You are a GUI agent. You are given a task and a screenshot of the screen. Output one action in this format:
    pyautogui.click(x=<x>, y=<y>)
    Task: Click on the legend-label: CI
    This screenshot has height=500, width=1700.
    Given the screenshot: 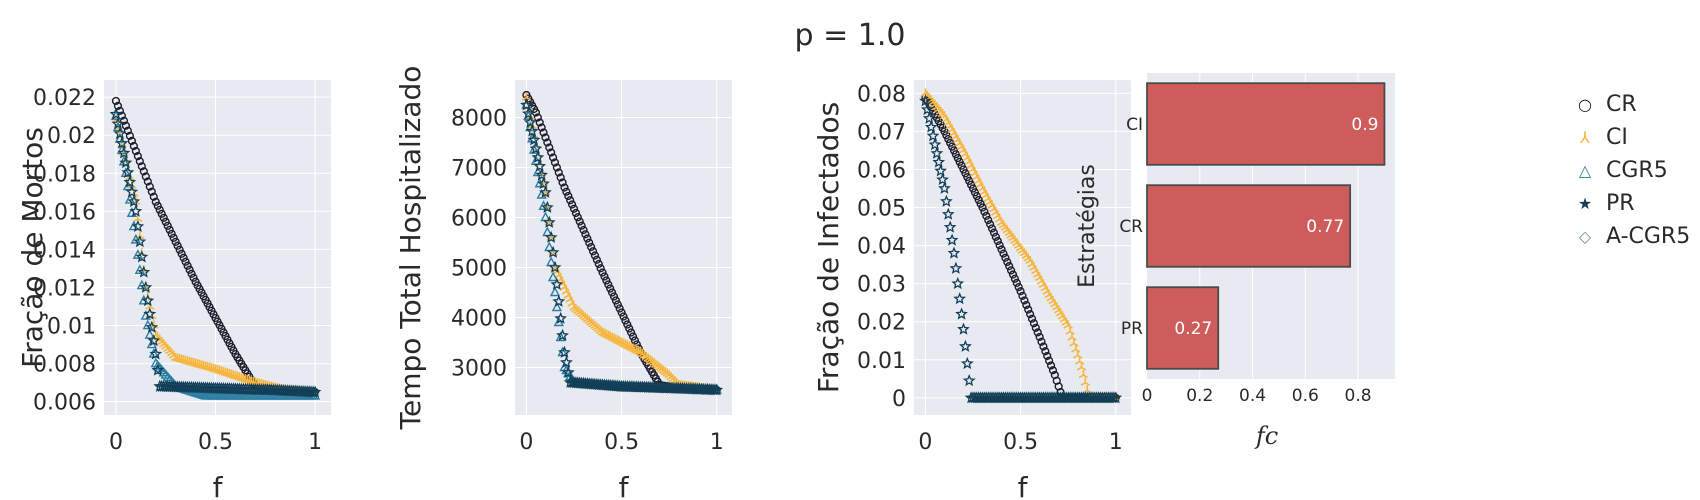 What is the action you would take?
    pyautogui.click(x=1617, y=137)
    